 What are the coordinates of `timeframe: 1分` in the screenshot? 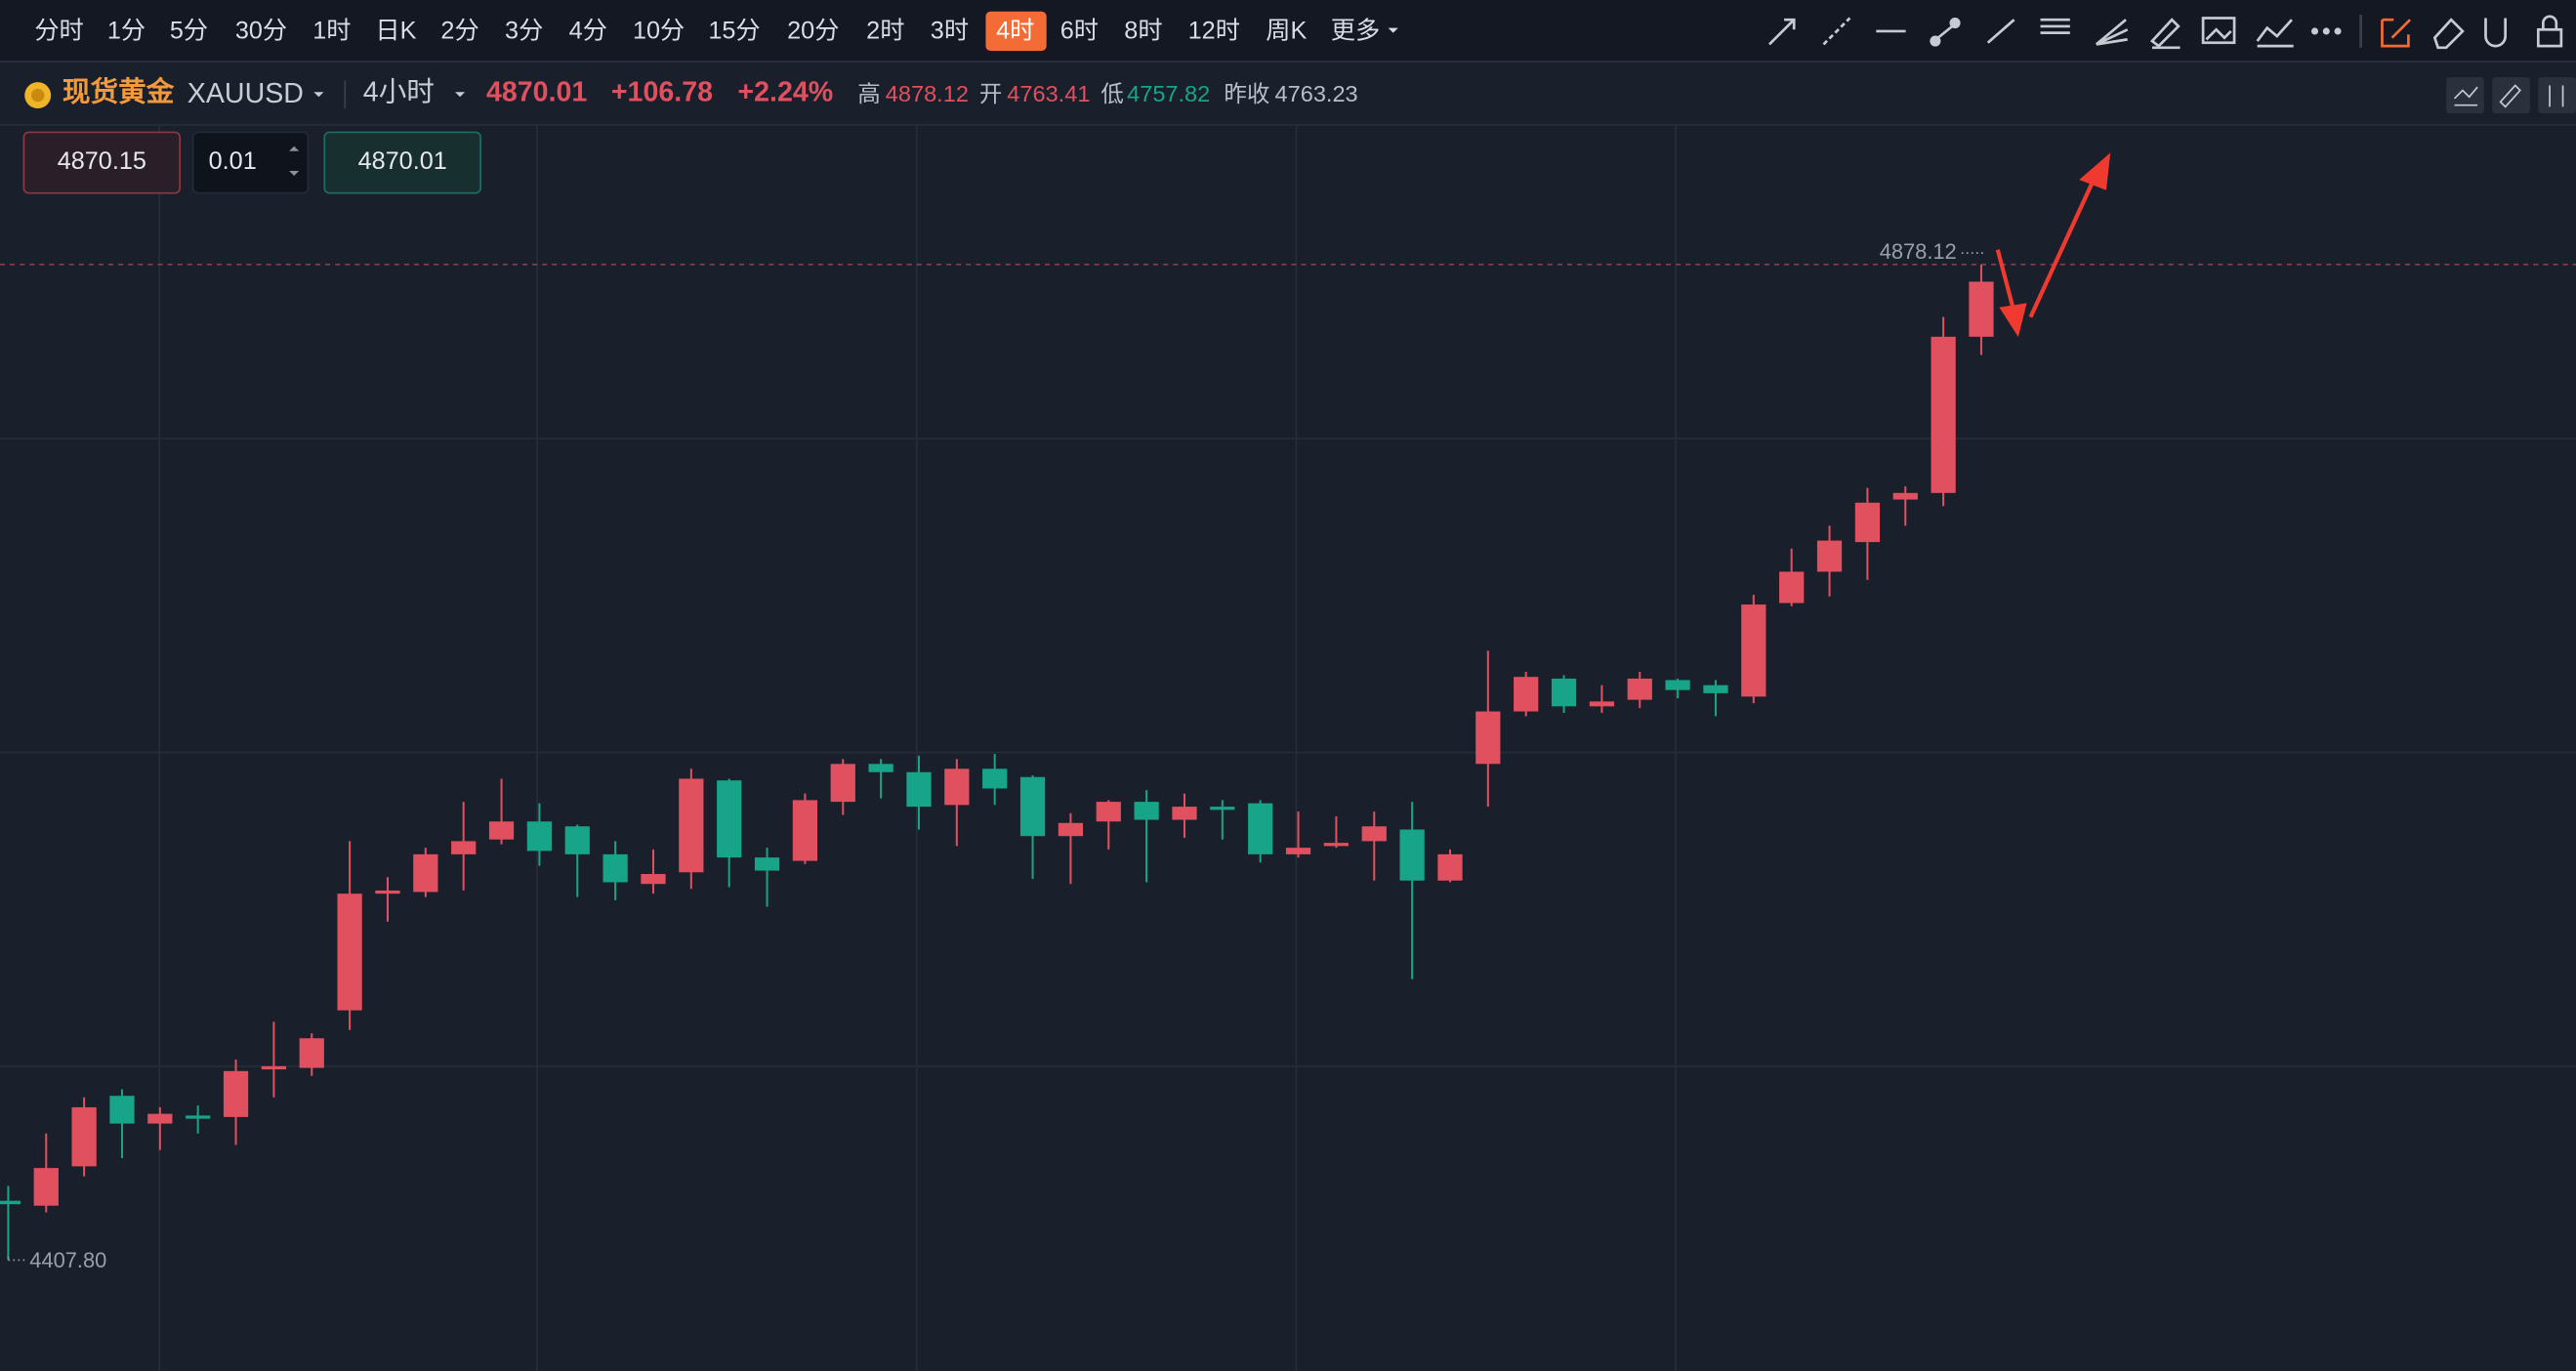 It's located at (126, 30).